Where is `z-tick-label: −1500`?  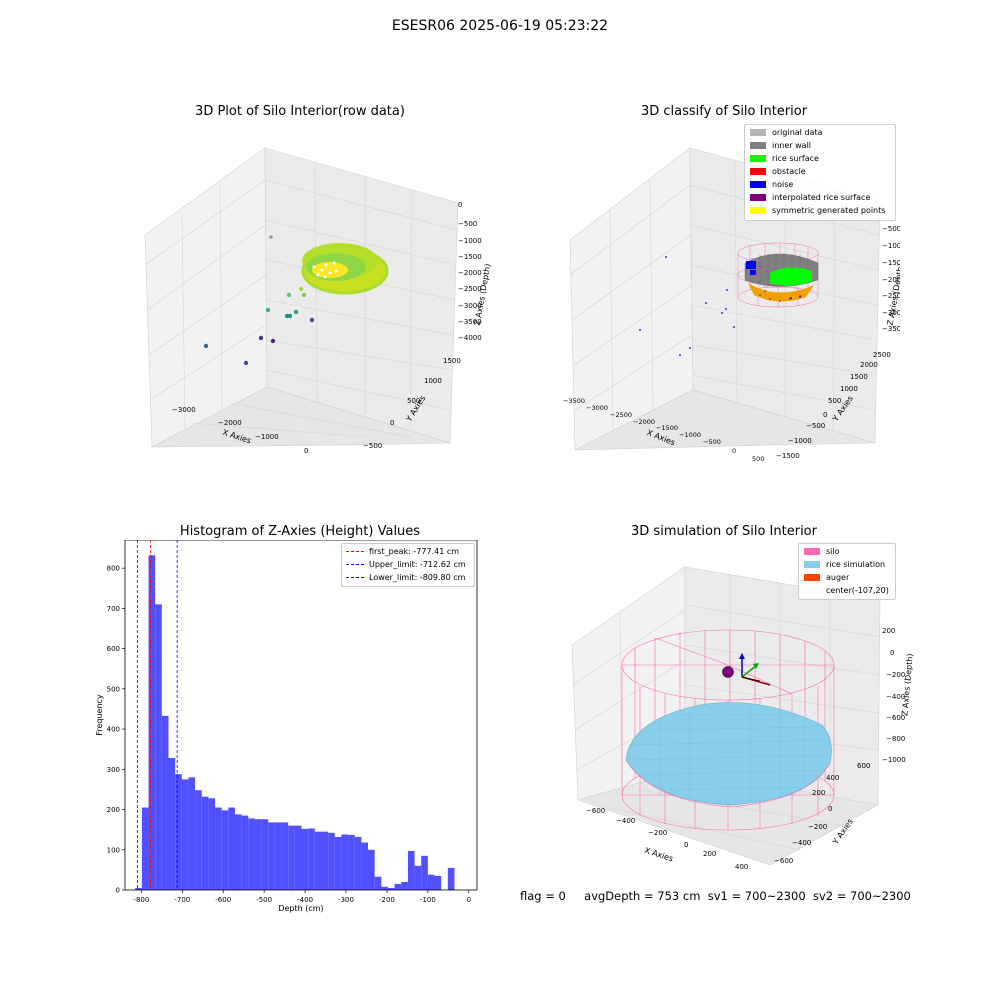 z-tick-label: −1500 is located at coordinates (891, 263).